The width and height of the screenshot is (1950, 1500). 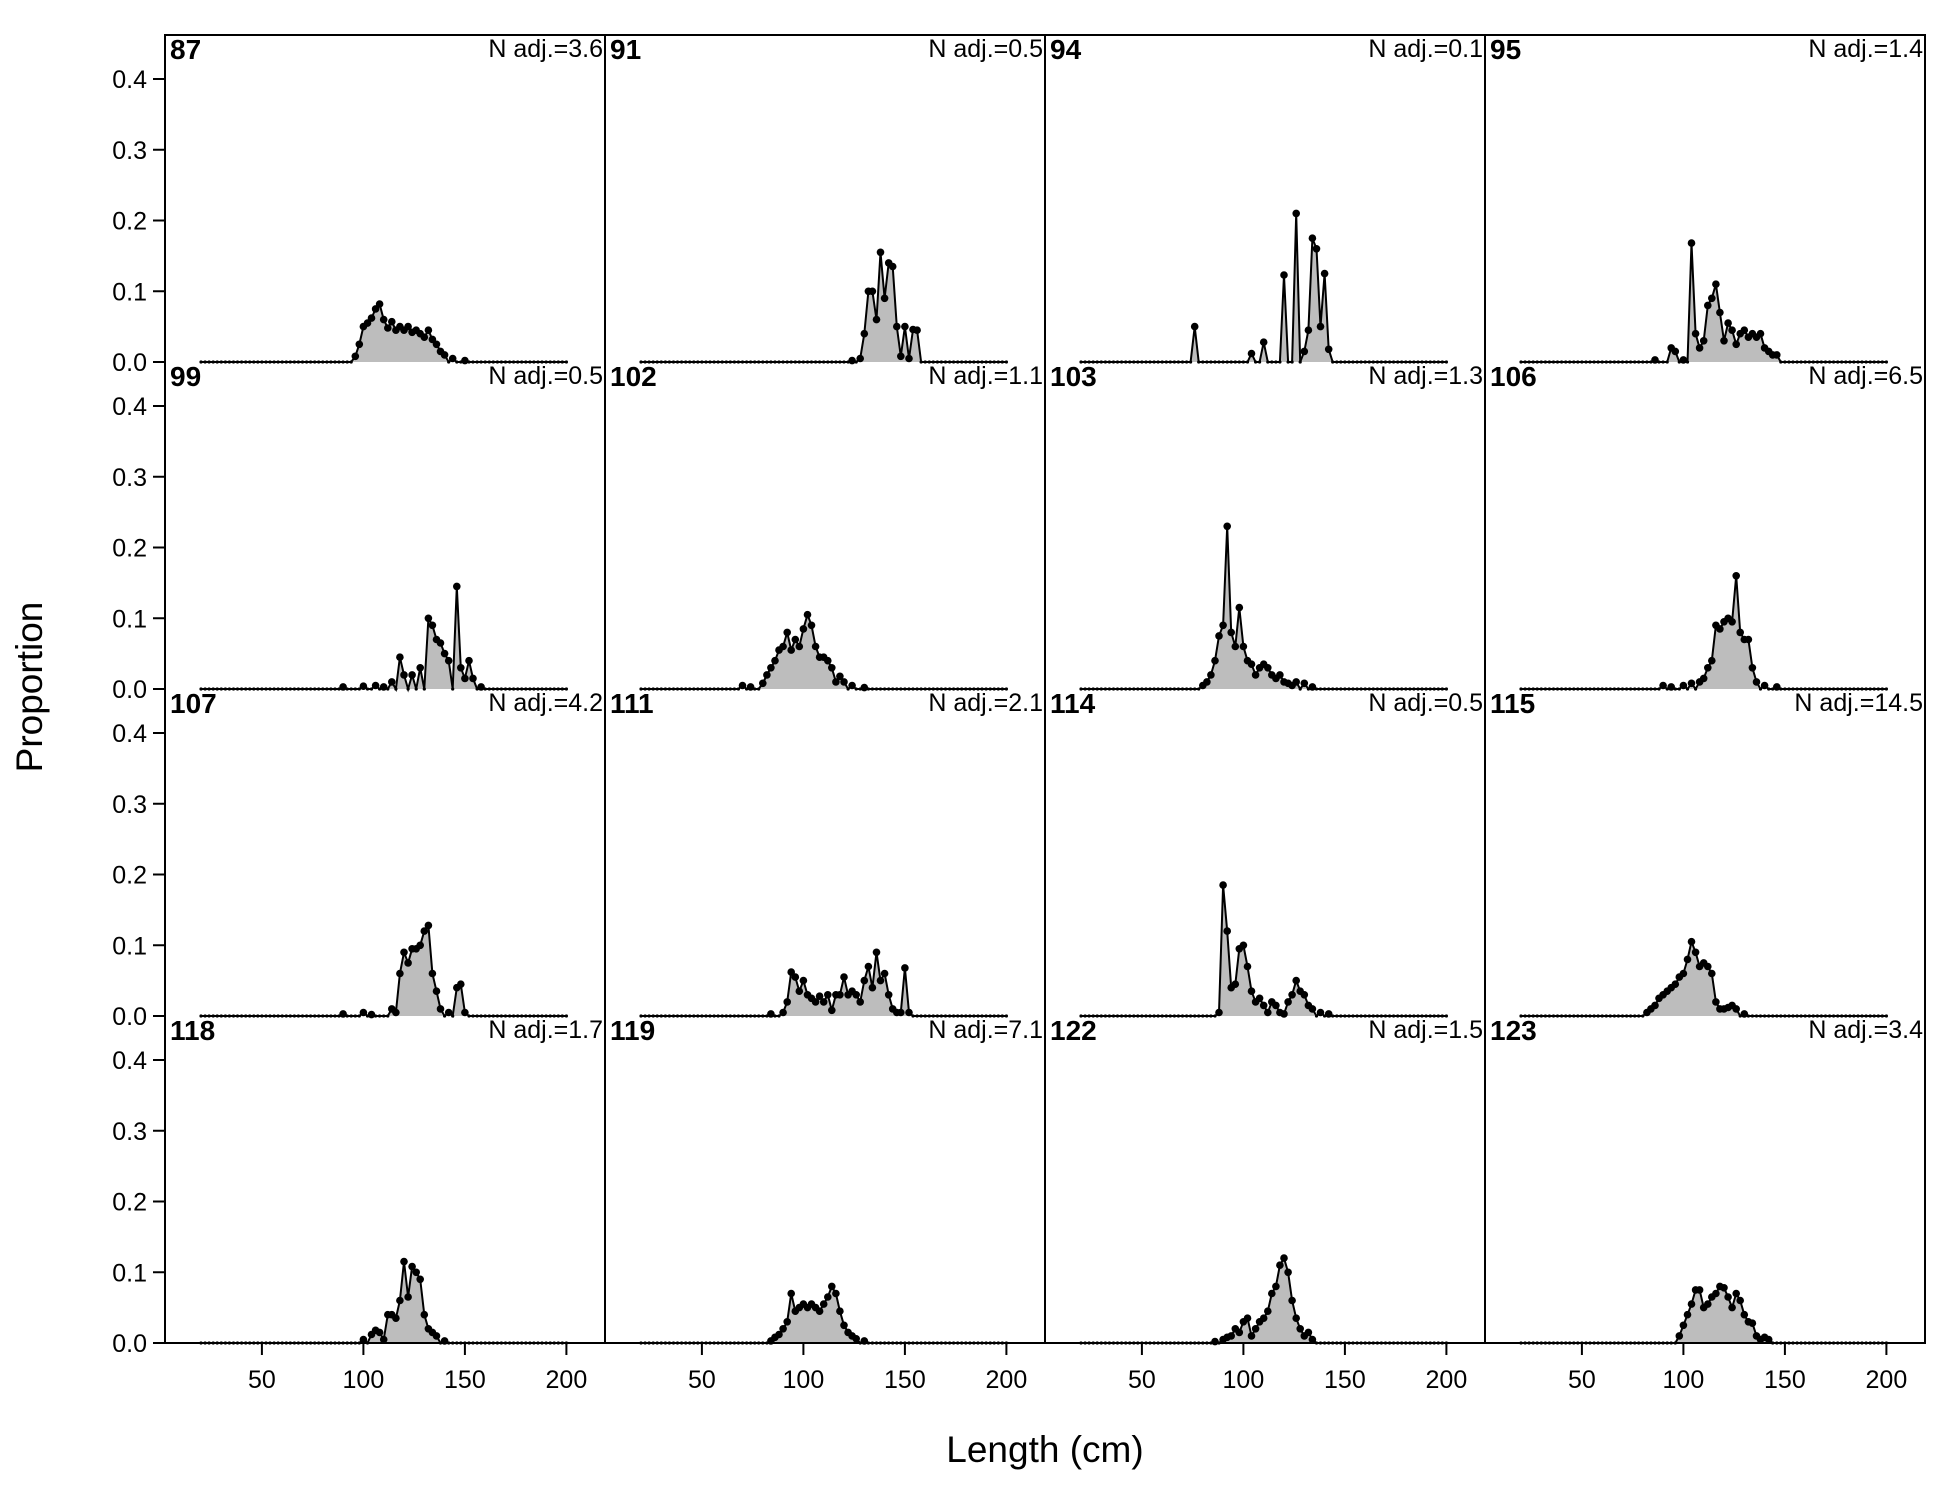 I want to click on panel-label: 114, so click(x=1073, y=703).